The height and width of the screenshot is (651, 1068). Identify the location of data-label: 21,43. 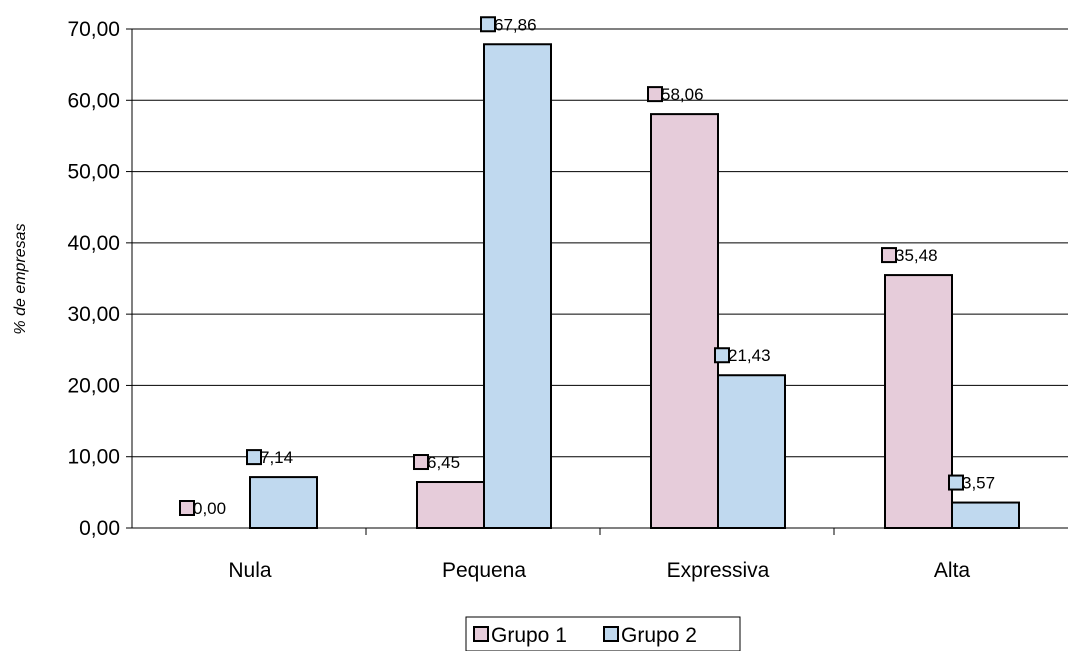
(749, 355).